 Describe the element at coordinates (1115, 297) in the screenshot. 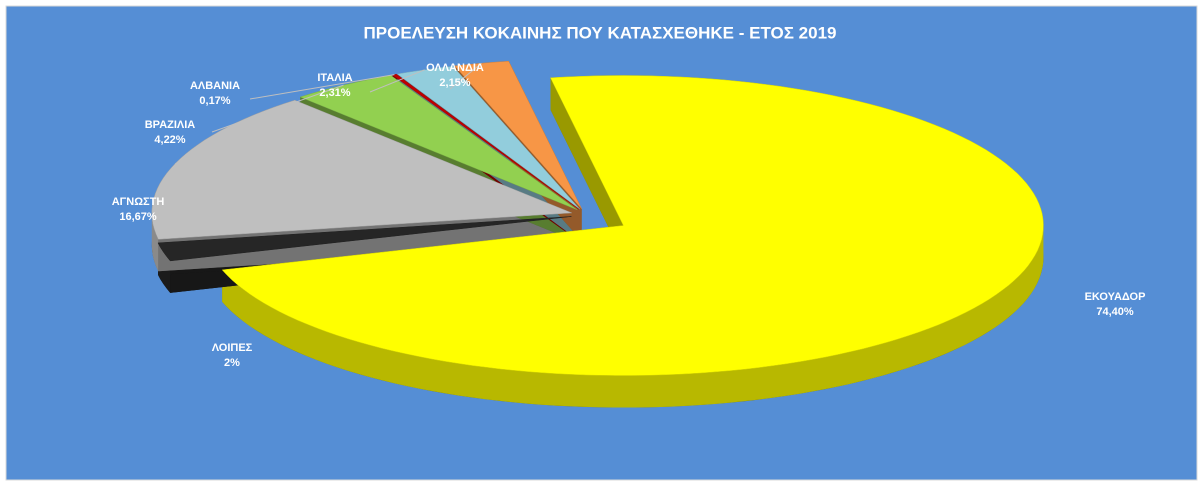

I see `category-label: ΕΚΟΥΑΔΟΡ` at that location.